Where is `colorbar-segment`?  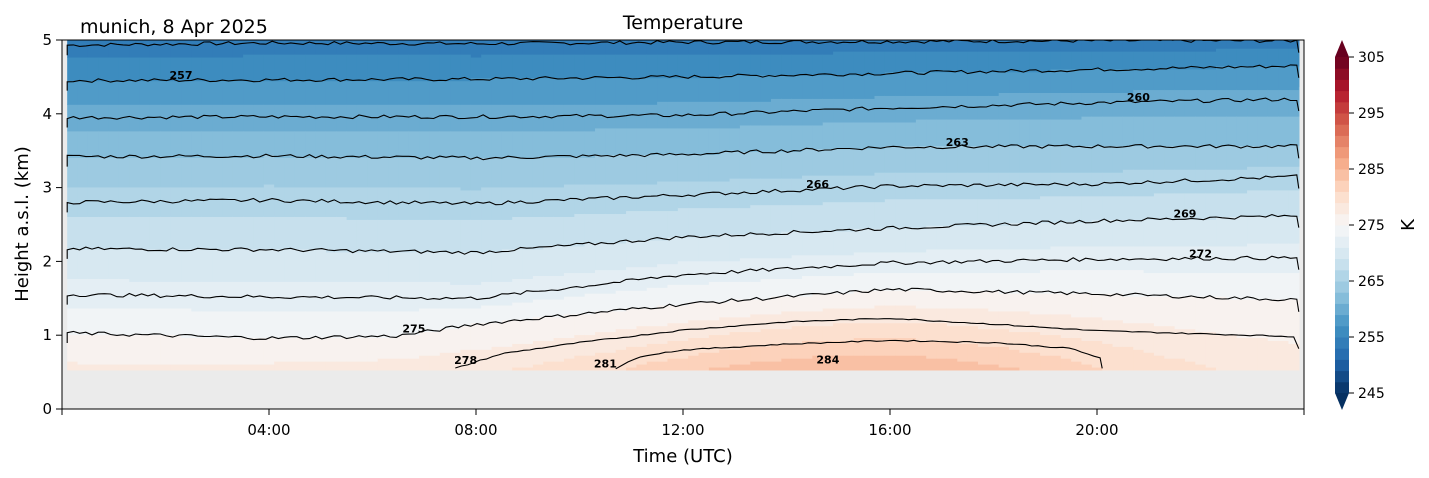 colorbar-segment is located at coordinates (1342, 253).